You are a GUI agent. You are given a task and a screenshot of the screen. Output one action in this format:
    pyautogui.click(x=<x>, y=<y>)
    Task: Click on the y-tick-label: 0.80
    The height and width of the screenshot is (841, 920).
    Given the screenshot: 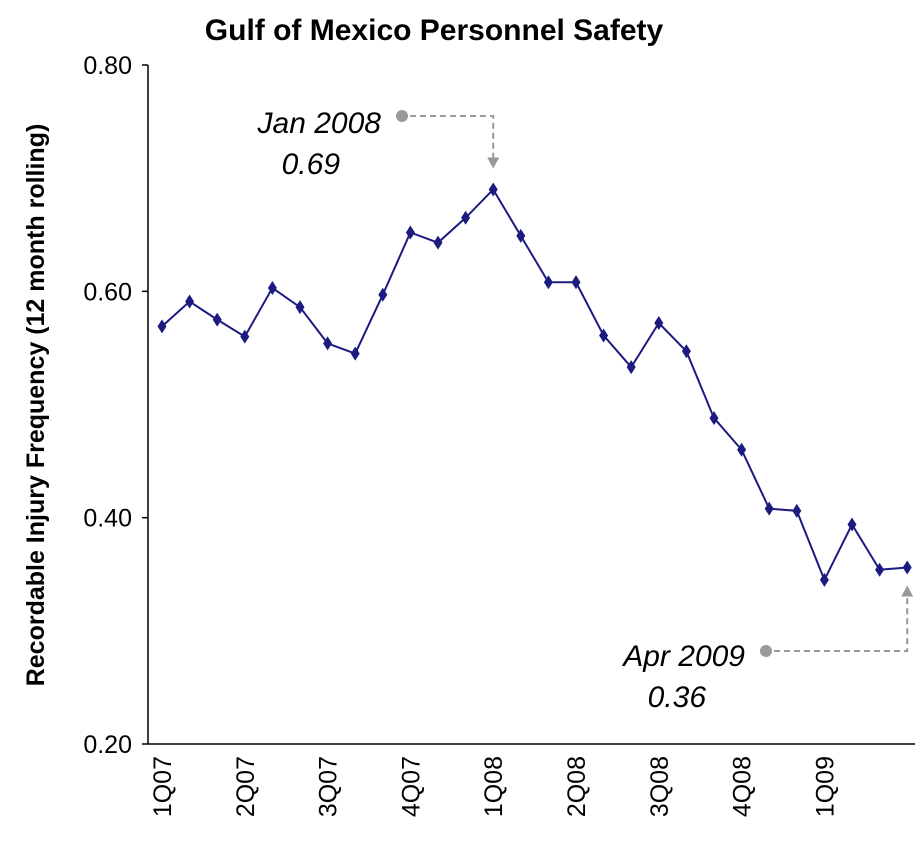 What is the action you would take?
    pyautogui.click(x=107, y=66)
    